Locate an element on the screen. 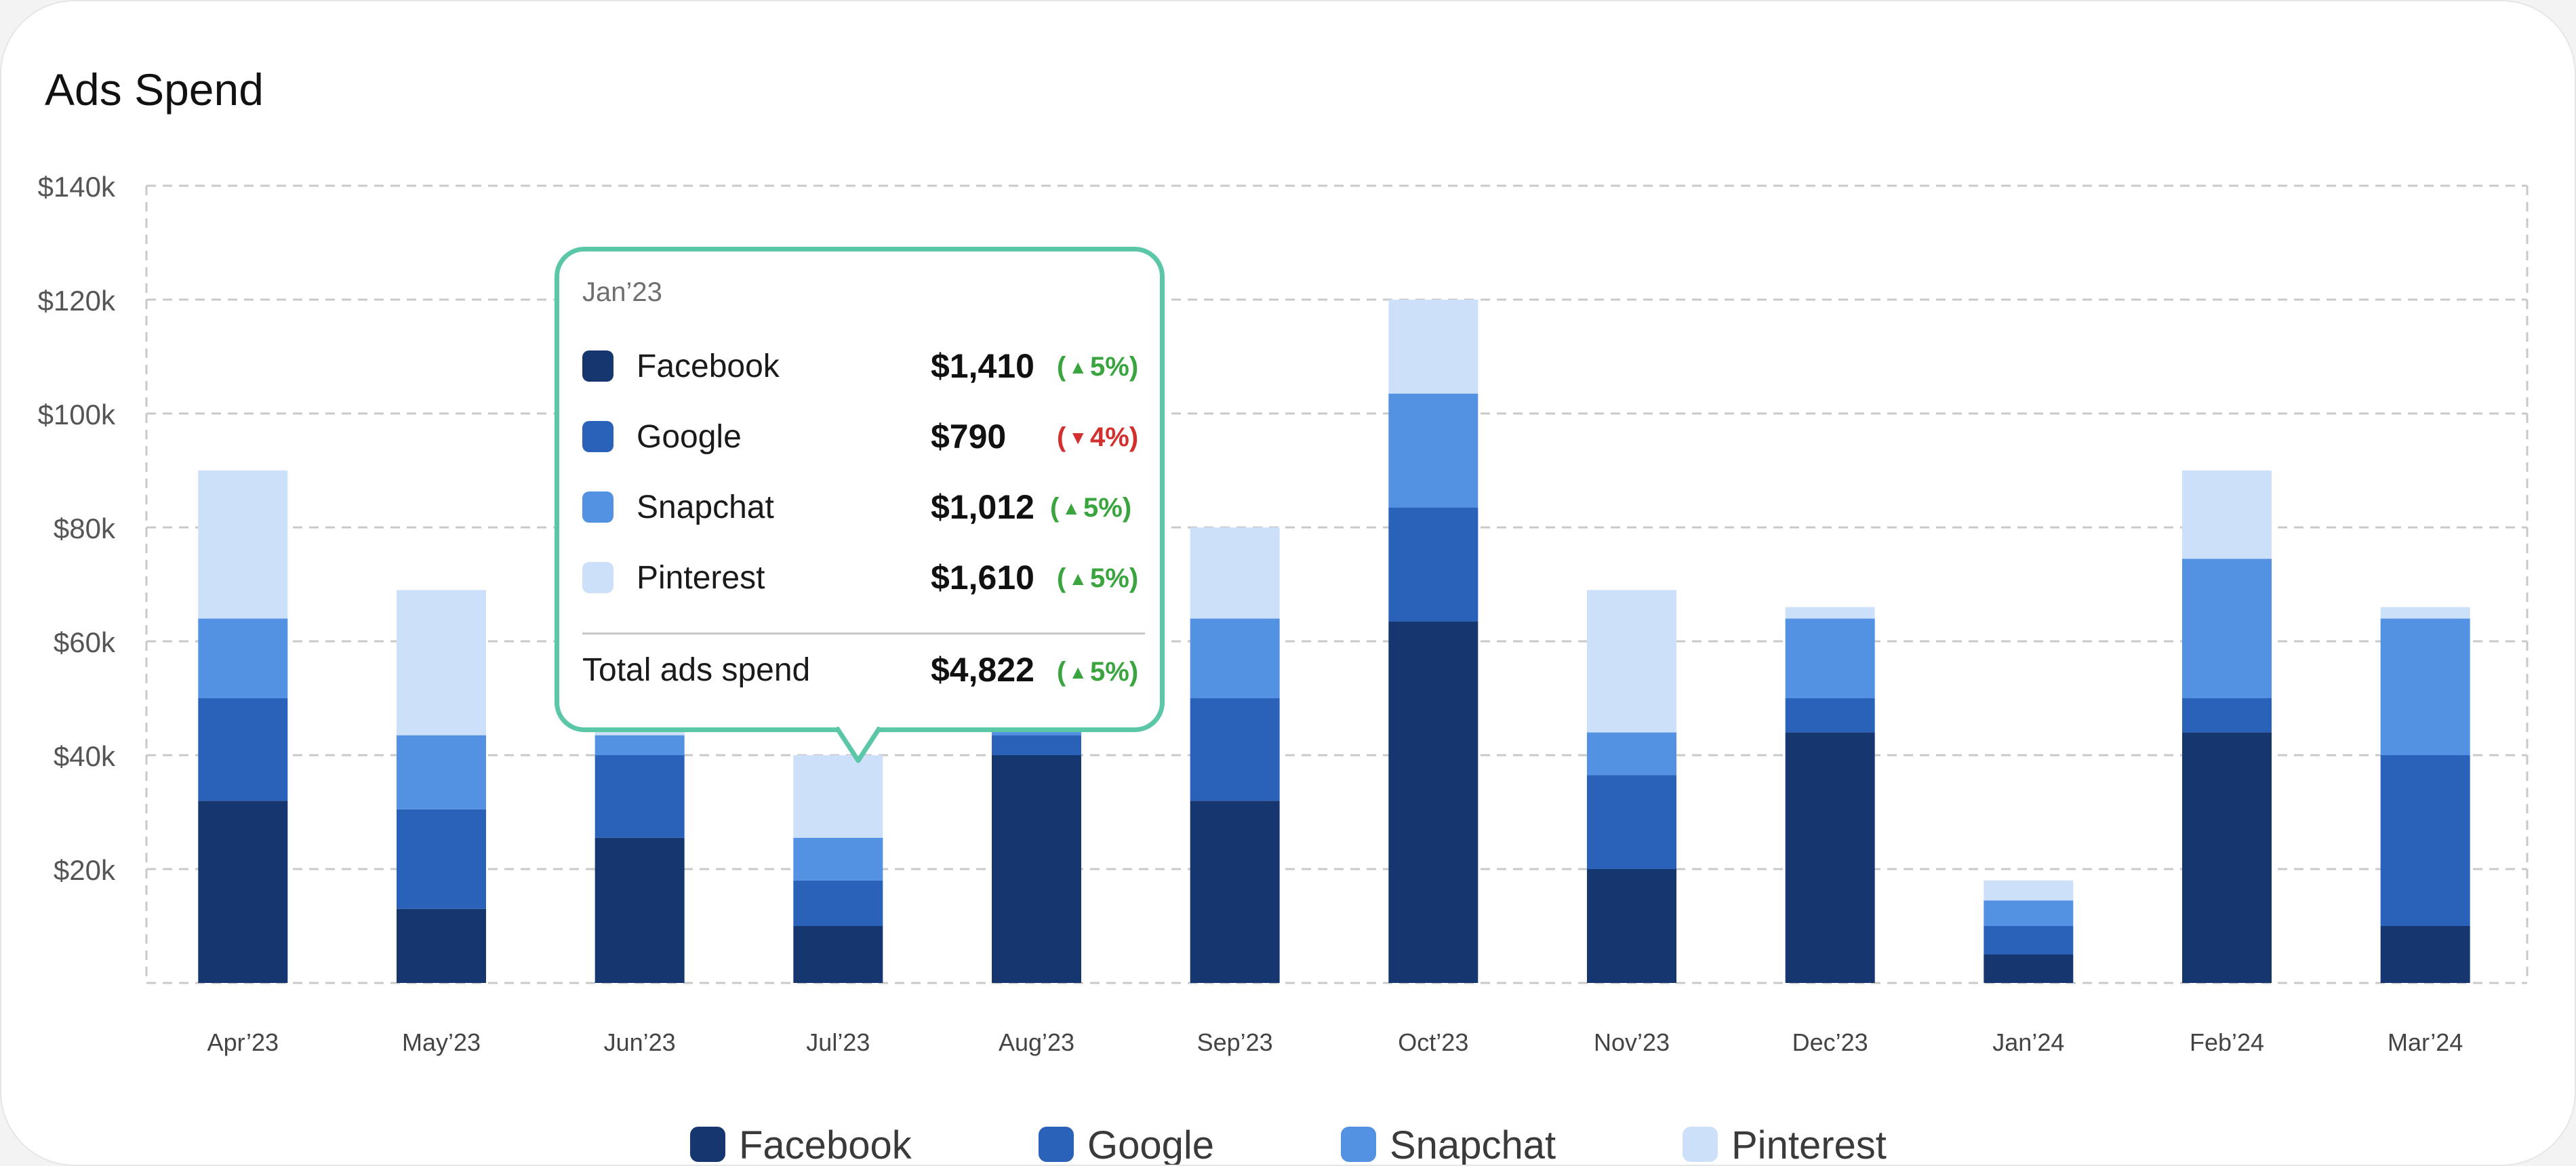 The width and height of the screenshot is (2576, 1166). y-tick-label: $60k is located at coordinates (85, 642).